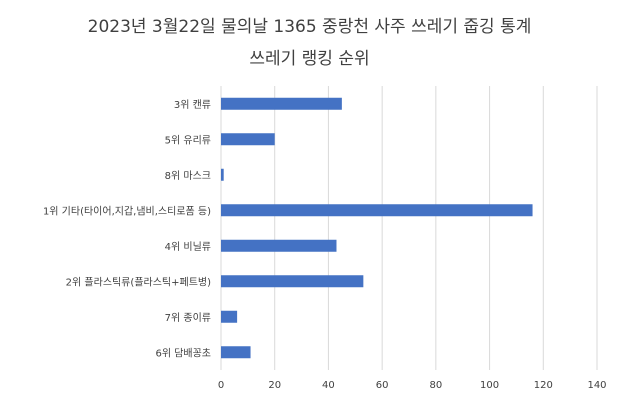 The width and height of the screenshot is (619, 402). What do you see at coordinates (188, 317) in the screenshot?
I see `category-label: 7위 종이류` at bounding box center [188, 317].